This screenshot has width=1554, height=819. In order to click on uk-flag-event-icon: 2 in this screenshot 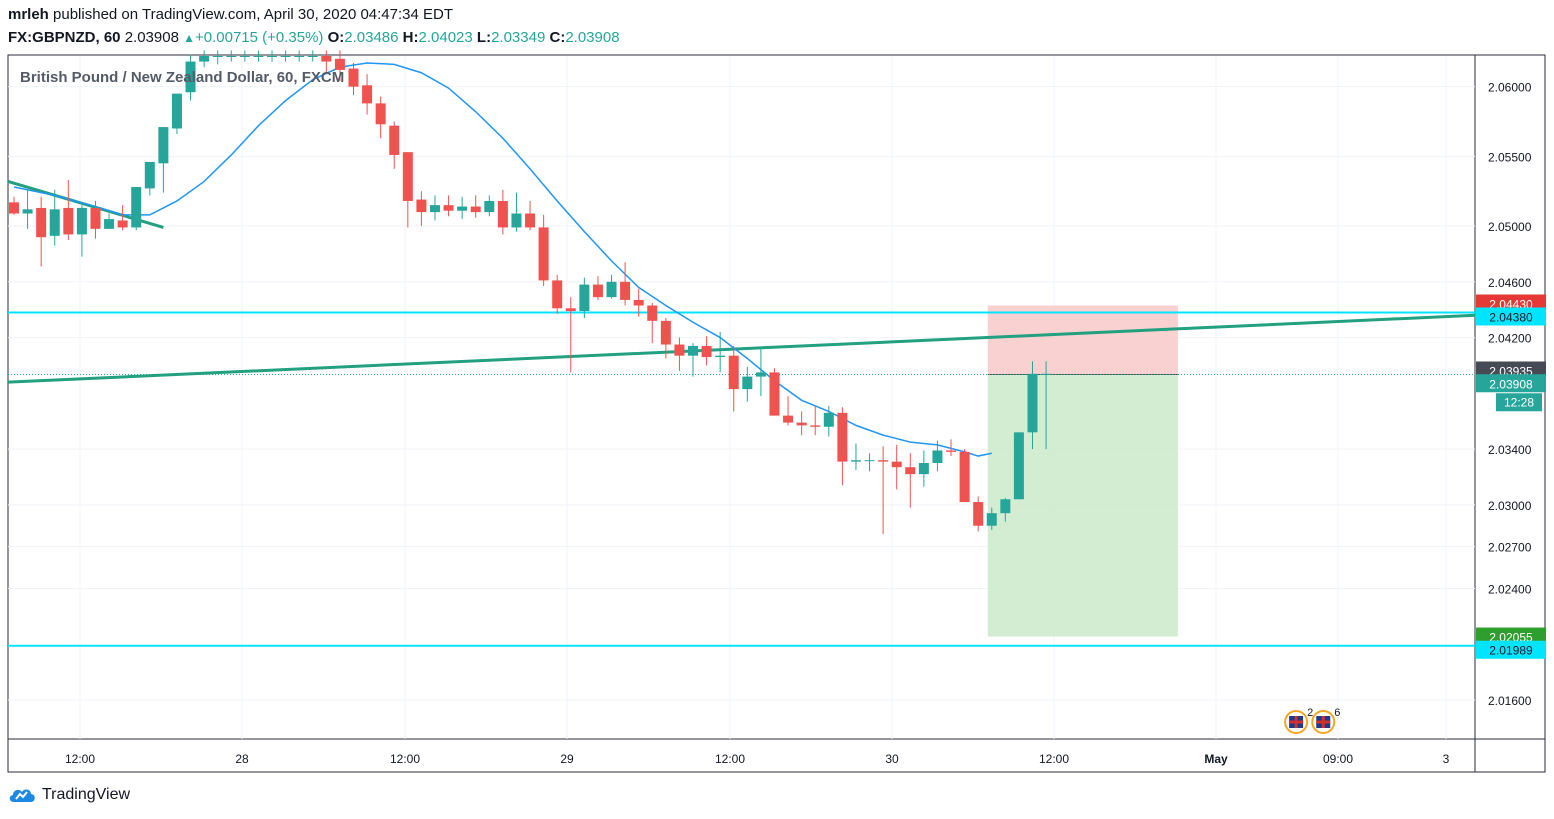, I will do `click(1298, 720)`.